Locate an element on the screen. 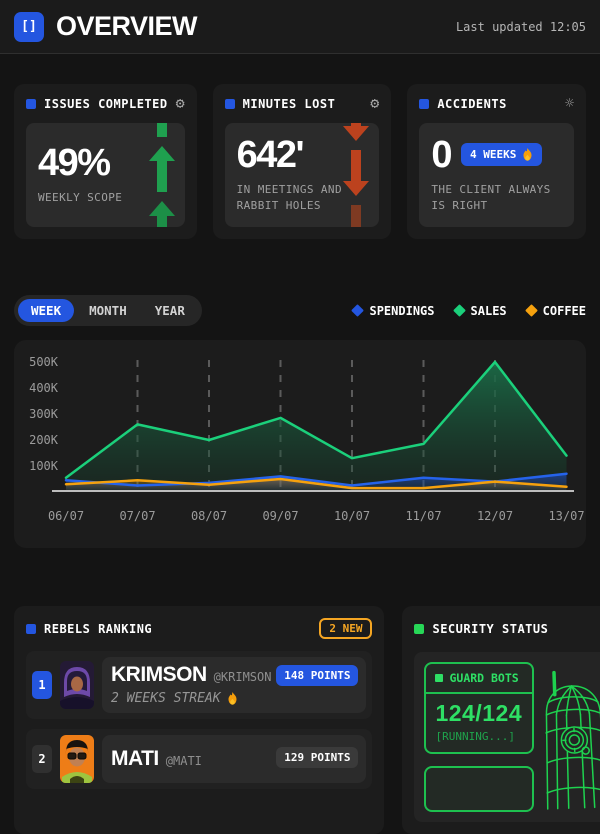  svg-text: 08/07 is located at coordinates (209, 516).